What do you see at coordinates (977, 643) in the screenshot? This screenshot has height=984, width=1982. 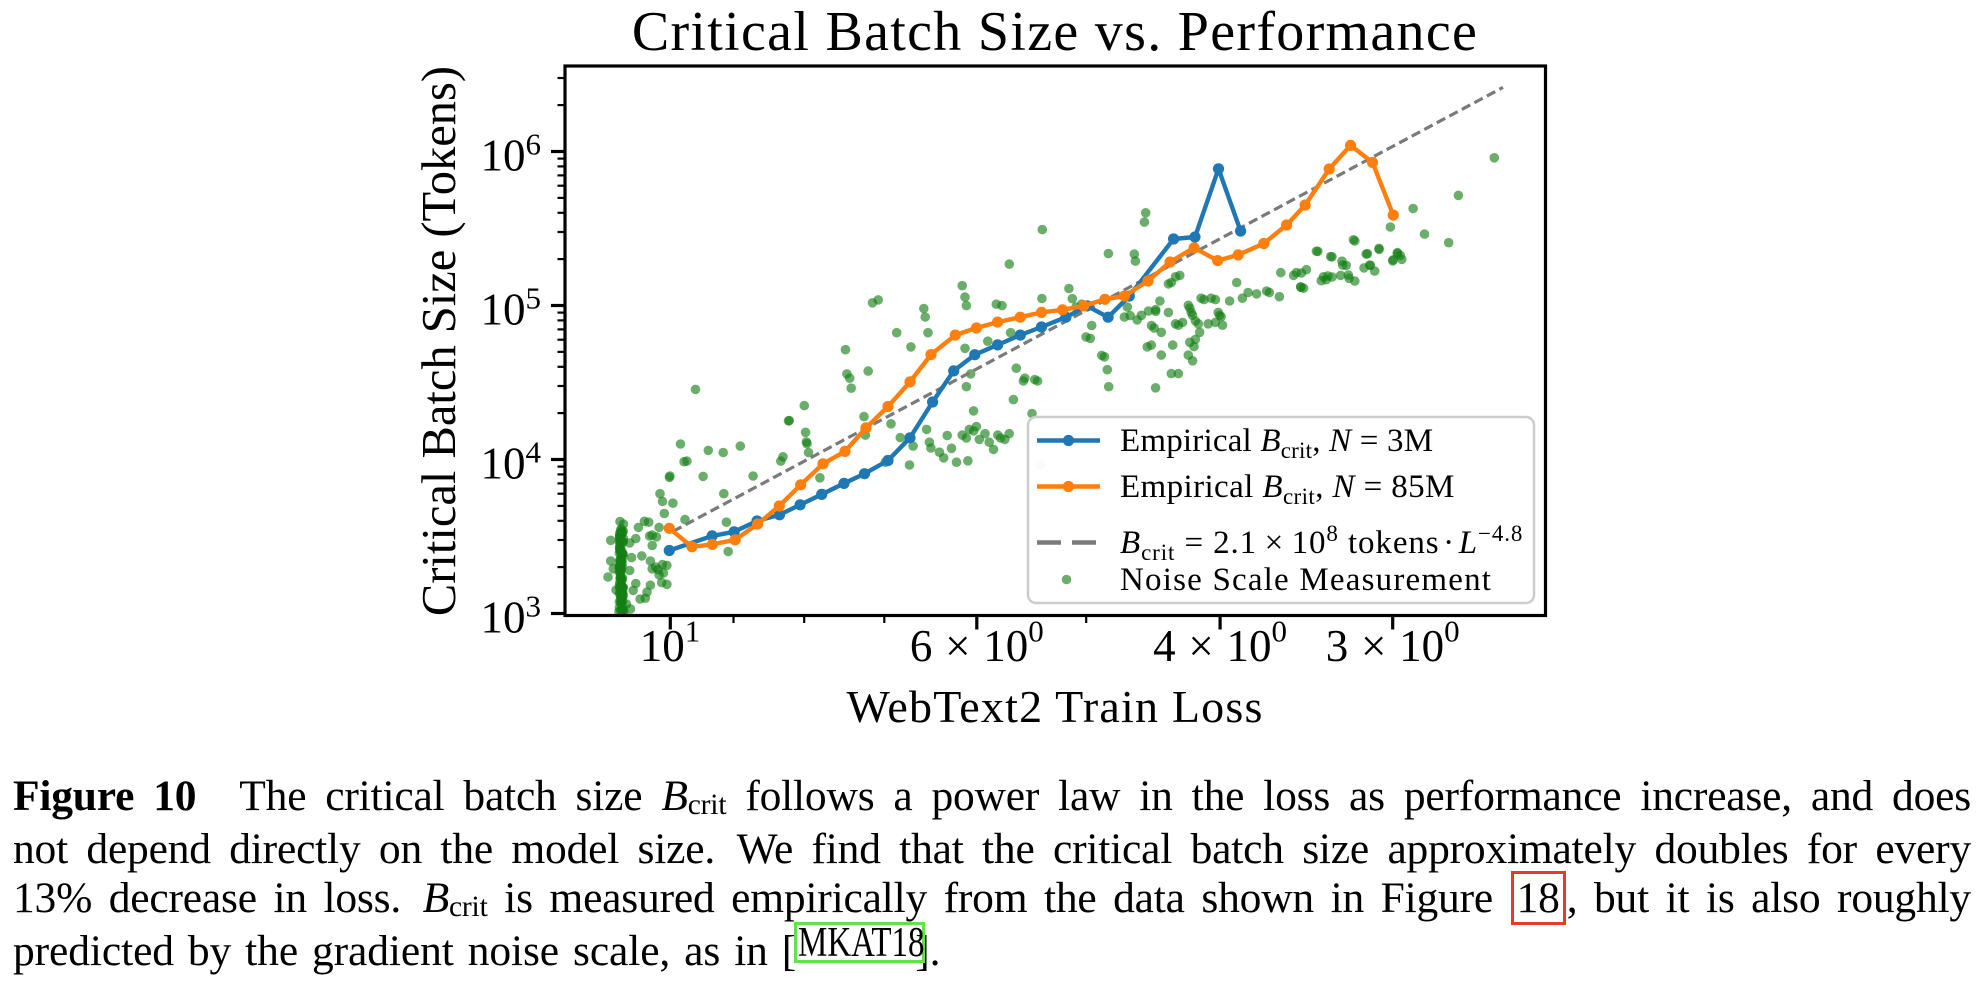 I see `svg-text: 6 × 100` at bounding box center [977, 643].